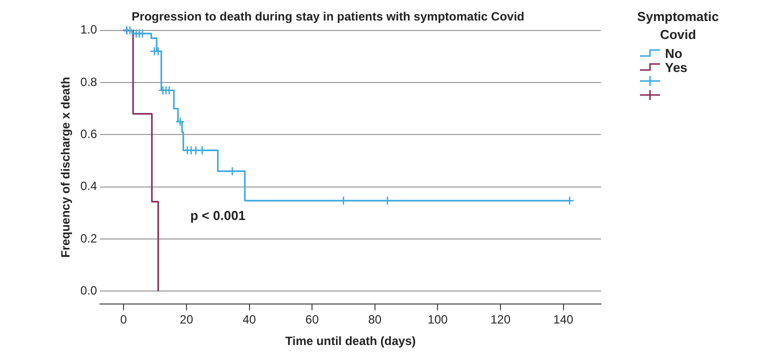  What do you see at coordinates (89, 186) in the screenshot?
I see `y-tick-label: 0.4` at bounding box center [89, 186].